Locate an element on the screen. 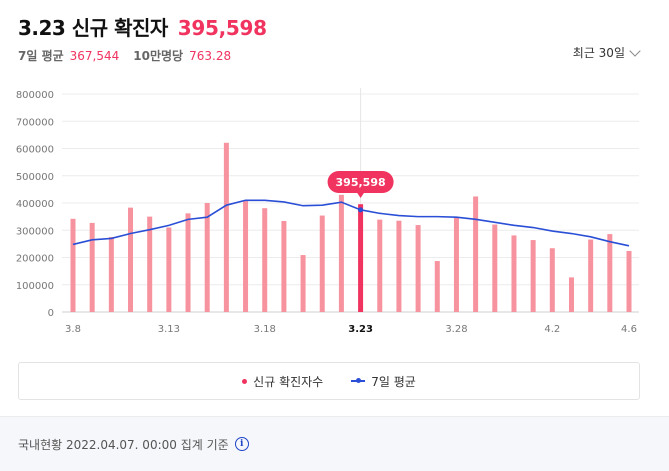 This screenshot has height=471, width=669. legend-item-7day-avg: 7일 평균 is located at coordinates (383, 381).